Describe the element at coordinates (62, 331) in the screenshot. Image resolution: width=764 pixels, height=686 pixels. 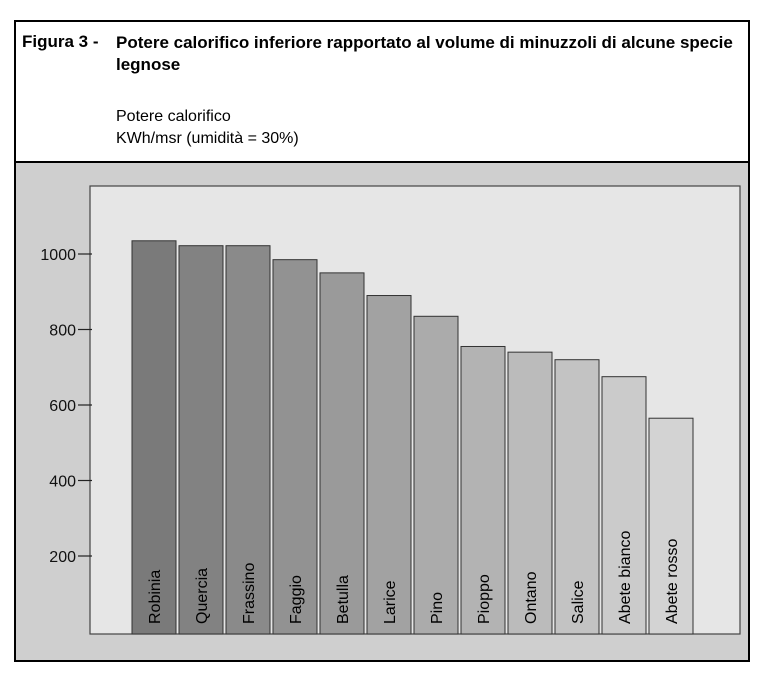
I see `y-tick-label: 800` at that location.